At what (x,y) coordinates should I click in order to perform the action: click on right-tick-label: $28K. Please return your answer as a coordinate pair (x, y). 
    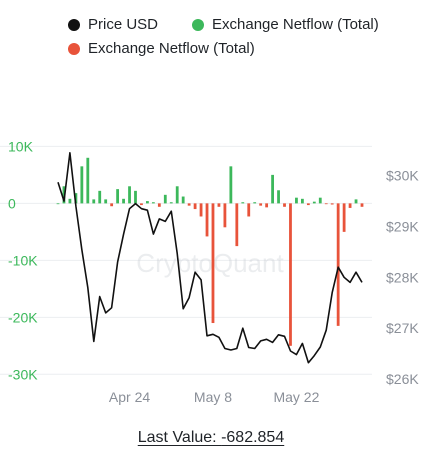
    Looking at the image, I should click on (402, 277).